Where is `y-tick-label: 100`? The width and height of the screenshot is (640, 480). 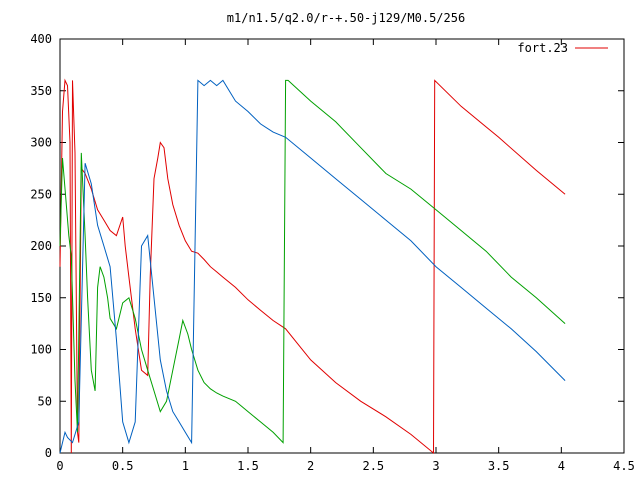
y-tick-label: 100 is located at coordinates (41, 350).